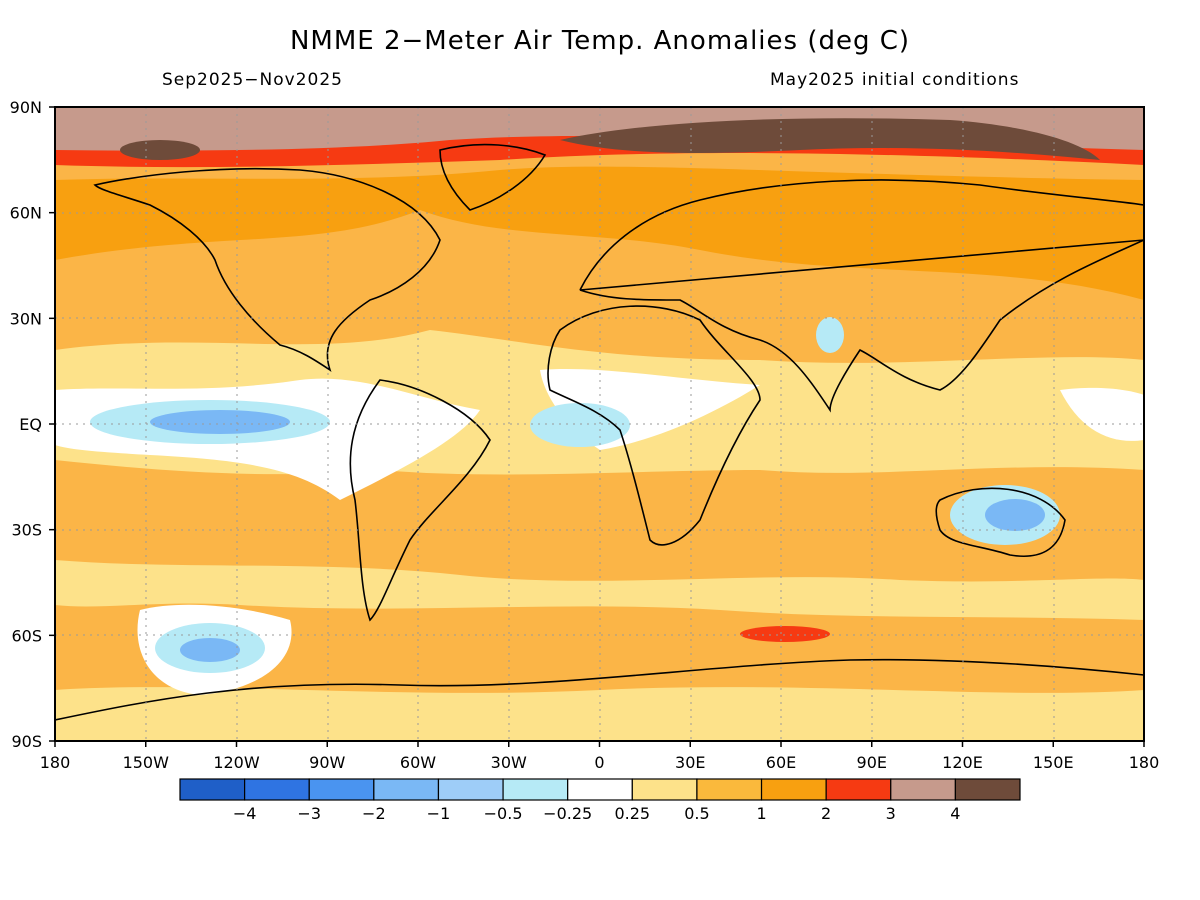 The image size is (1200, 900). I want to click on coast-north-america, so click(267, 269).